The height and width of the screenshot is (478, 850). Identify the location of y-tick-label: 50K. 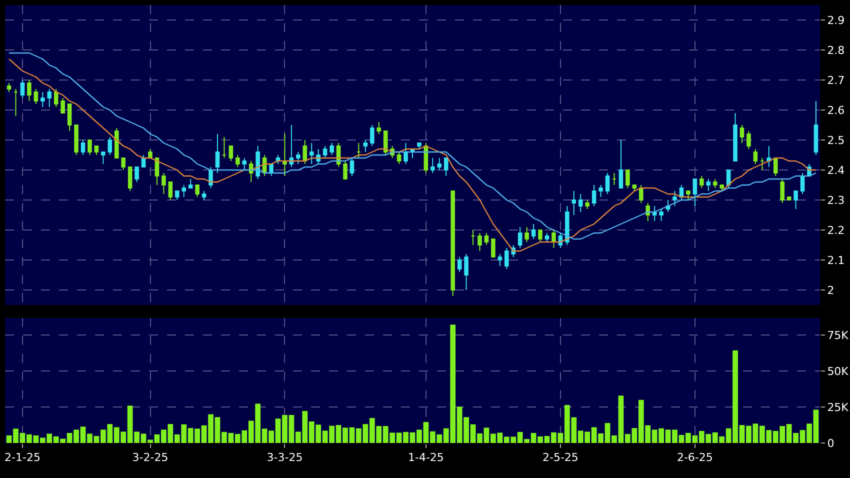
(838, 371).